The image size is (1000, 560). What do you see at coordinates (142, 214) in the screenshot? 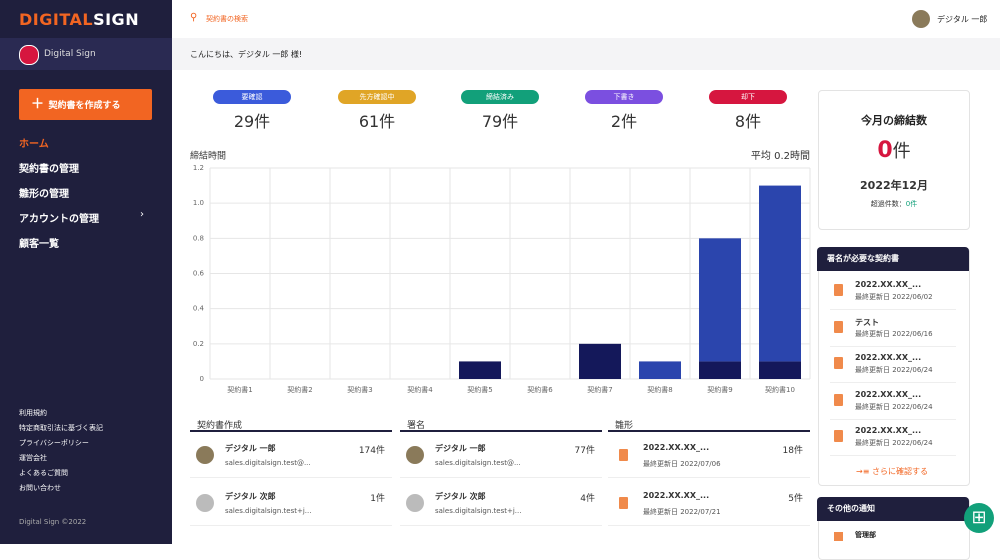
I see `chevron: ›` at bounding box center [142, 214].